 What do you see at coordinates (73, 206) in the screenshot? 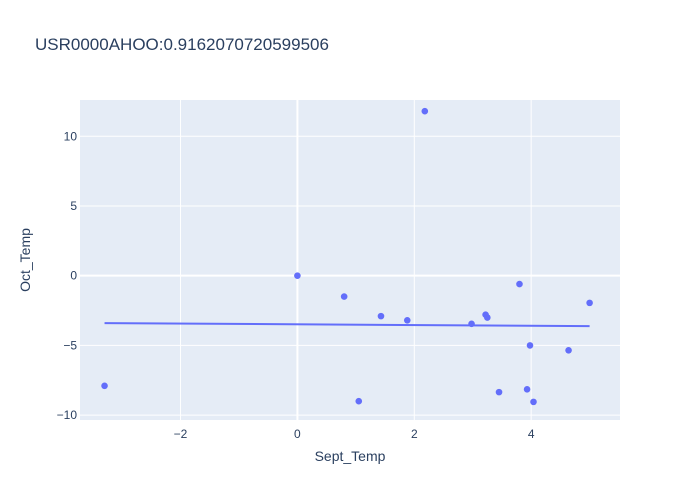
I see `y-tick-label: 5` at bounding box center [73, 206].